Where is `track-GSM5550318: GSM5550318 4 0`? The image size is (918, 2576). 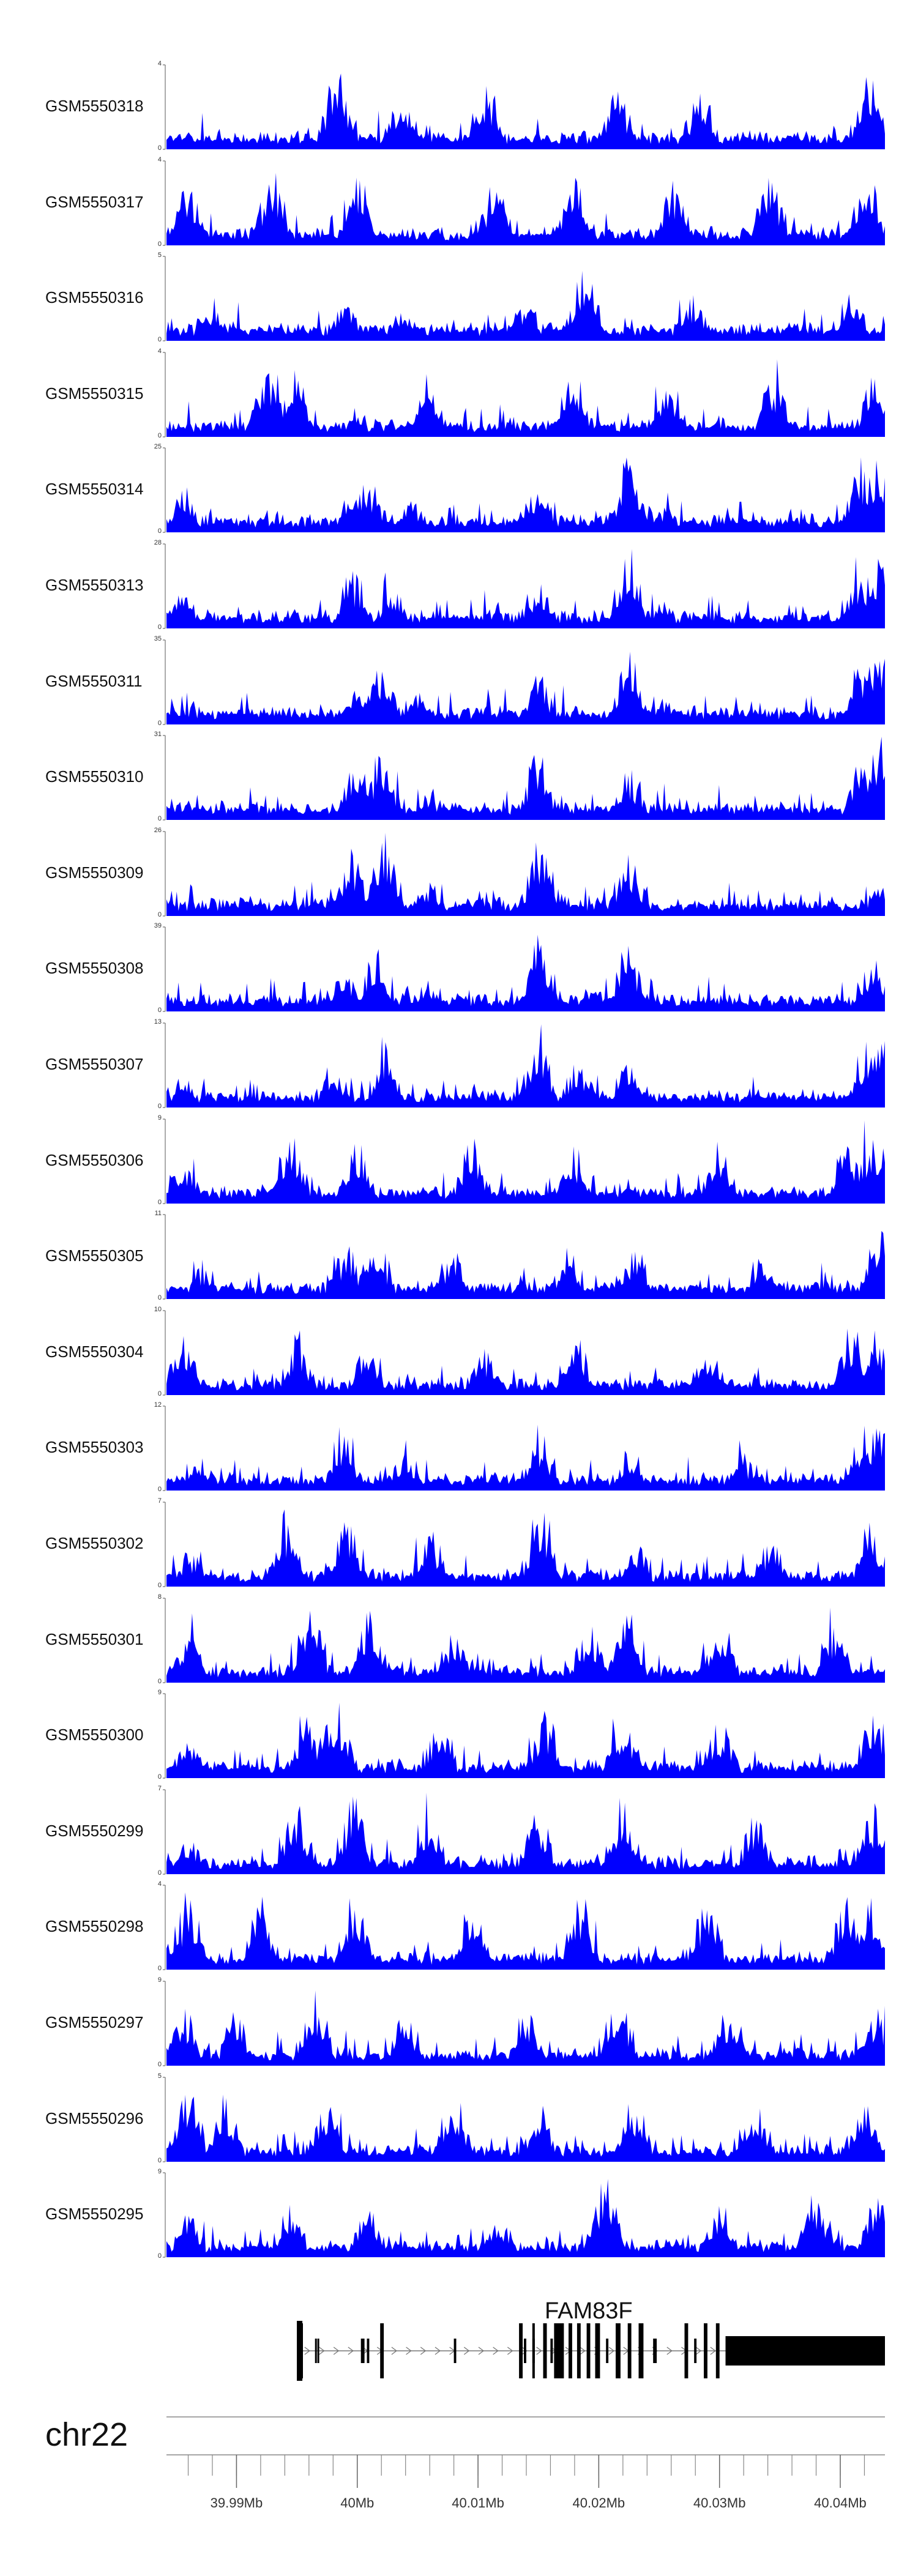
track-GSM5550318: GSM5550318 4 0 is located at coordinates (459, 110).